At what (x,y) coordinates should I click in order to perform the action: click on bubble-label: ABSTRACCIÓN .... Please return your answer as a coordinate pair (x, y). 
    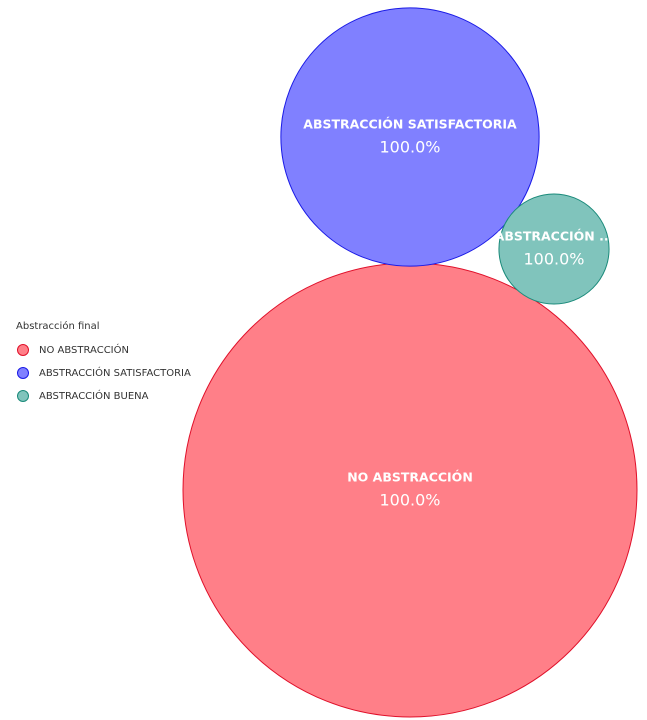
    Looking at the image, I should click on (554, 236).